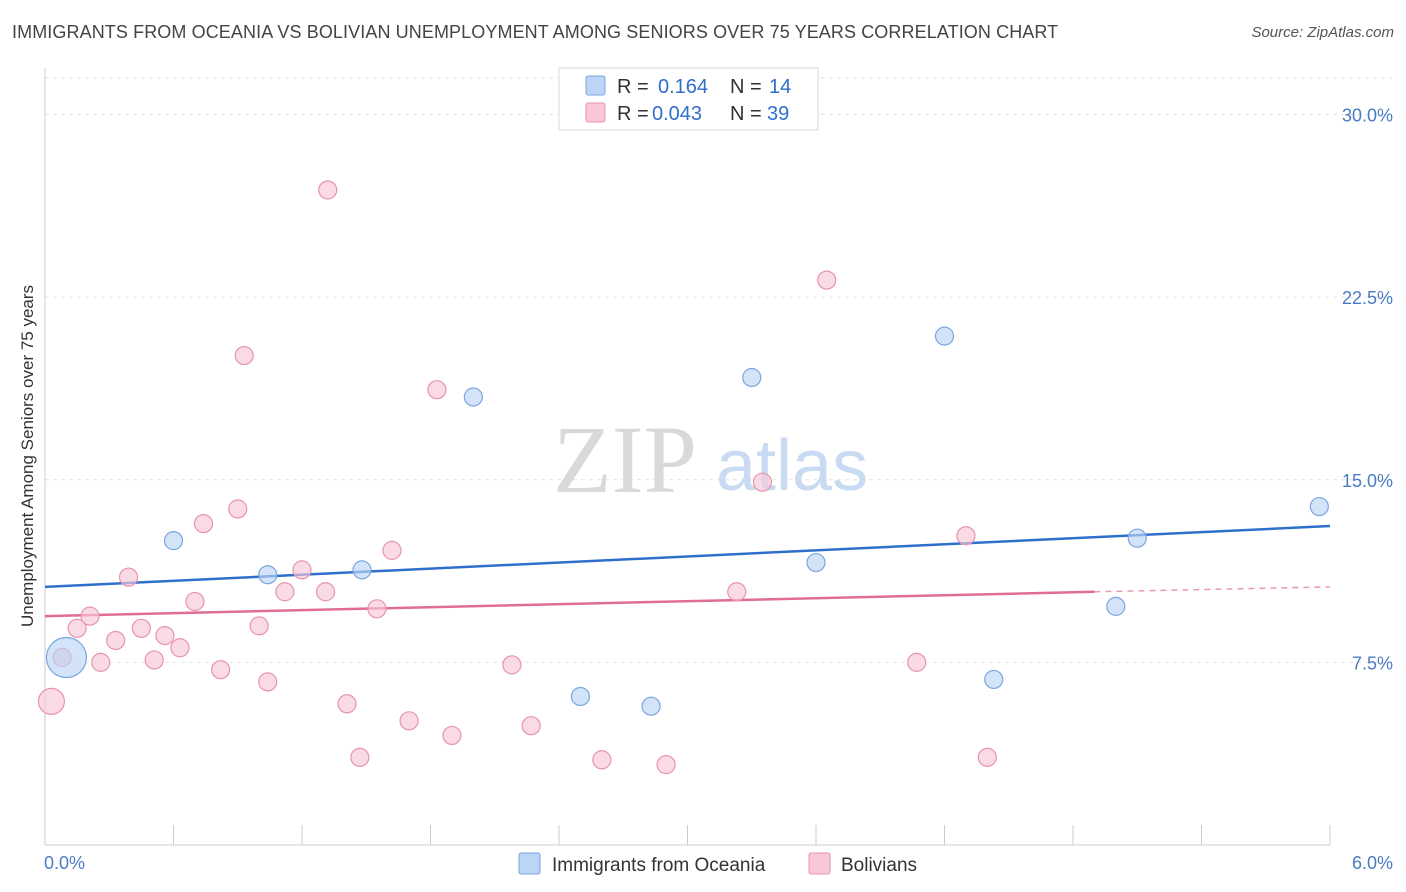  What do you see at coordinates (633, 87) in the screenshot?
I see `legend-r-label-oceania: R =` at bounding box center [633, 87].